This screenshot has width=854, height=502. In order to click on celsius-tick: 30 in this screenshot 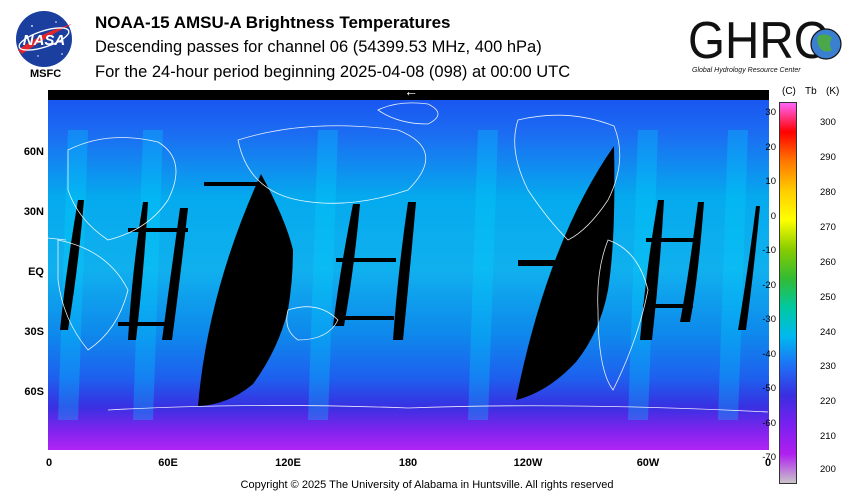, I will do `click(770, 112)`.